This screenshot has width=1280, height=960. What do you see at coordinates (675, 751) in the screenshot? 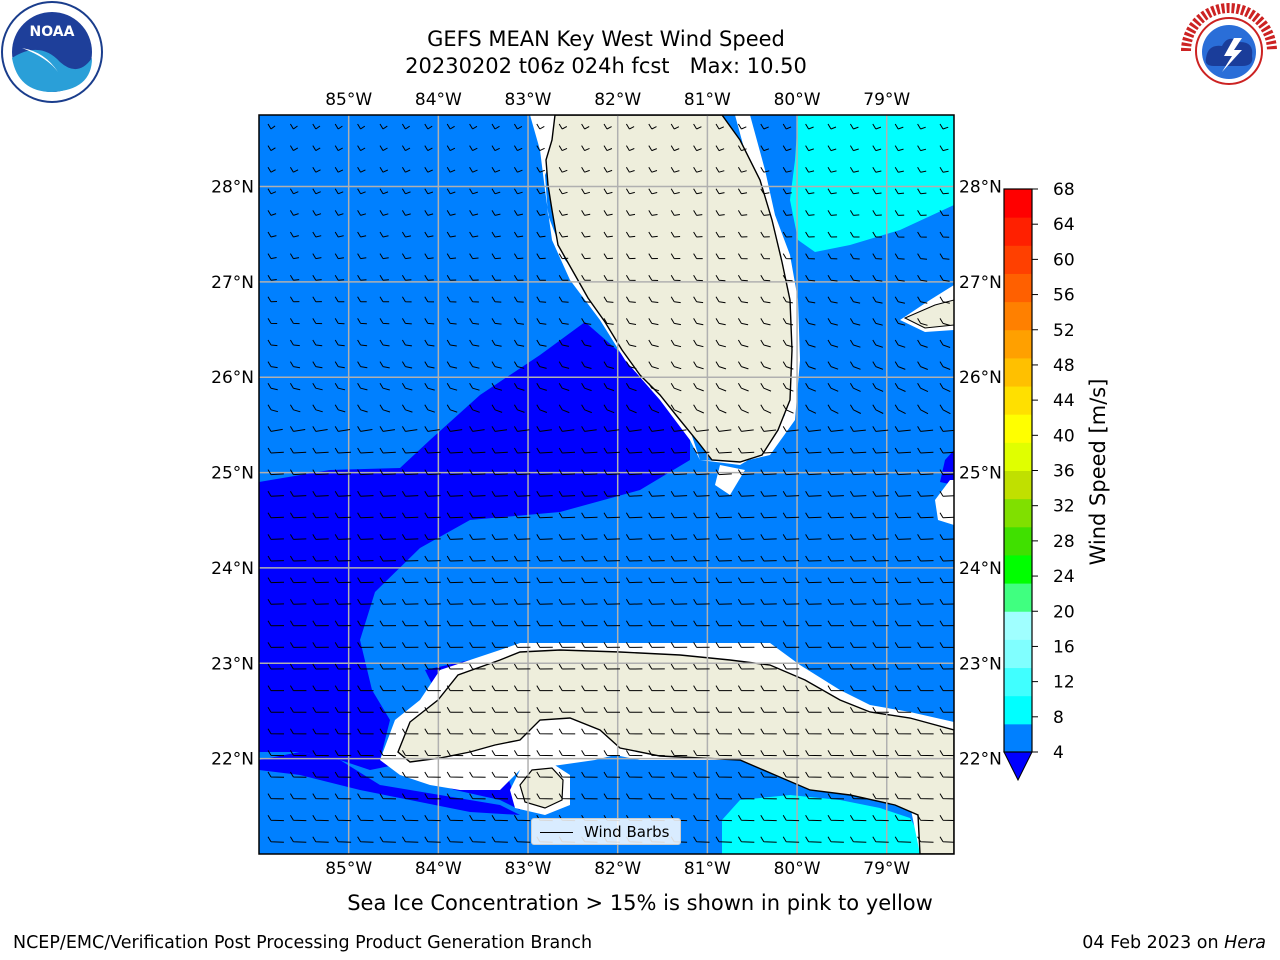
I see `cuba-land` at bounding box center [675, 751].